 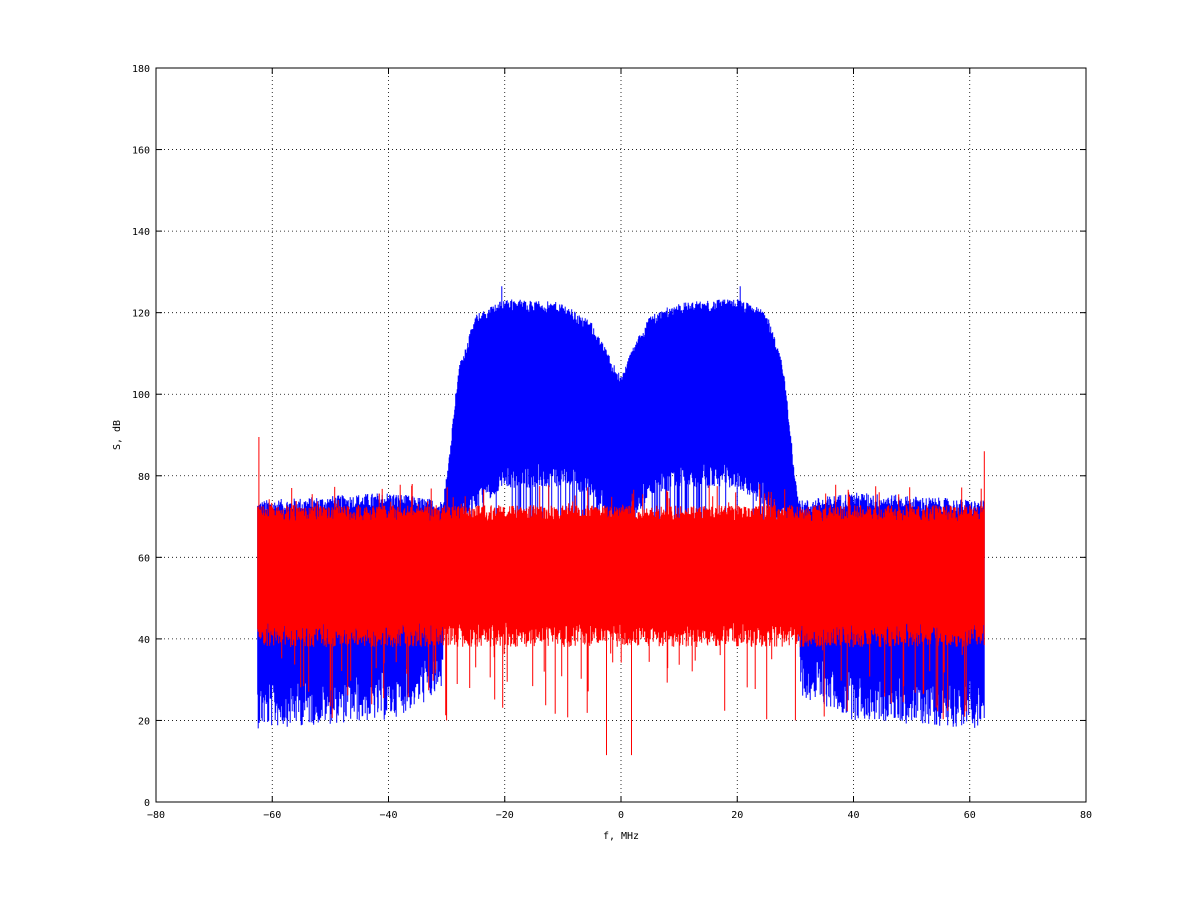 What do you see at coordinates (141, 395) in the screenshot?
I see `y-tick-label: 100` at bounding box center [141, 395].